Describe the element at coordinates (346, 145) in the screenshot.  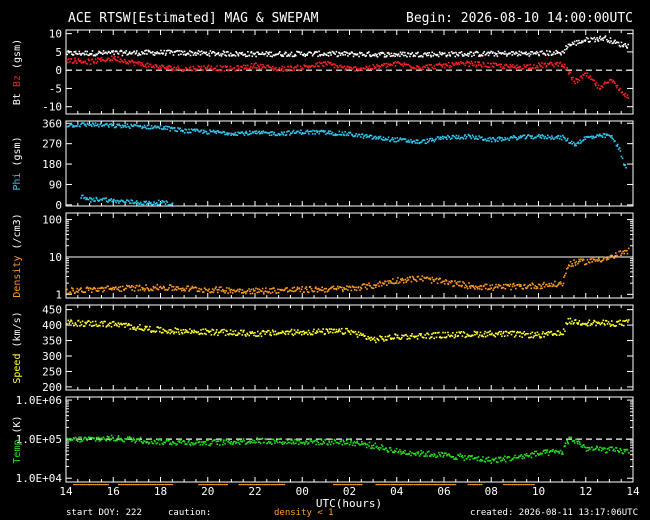
I see `series-phi-points` at that location.